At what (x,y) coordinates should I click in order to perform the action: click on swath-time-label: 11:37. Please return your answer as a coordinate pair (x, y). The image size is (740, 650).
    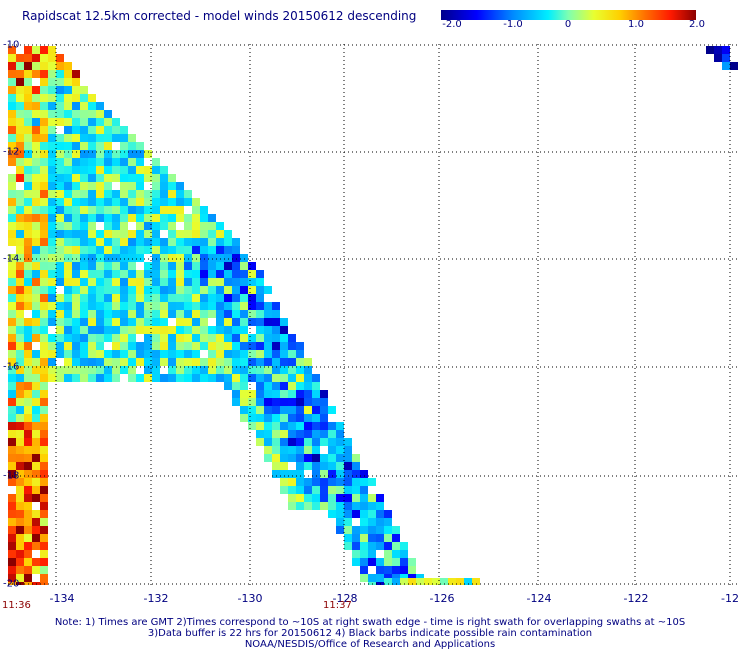
    Looking at the image, I should click on (337, 605).